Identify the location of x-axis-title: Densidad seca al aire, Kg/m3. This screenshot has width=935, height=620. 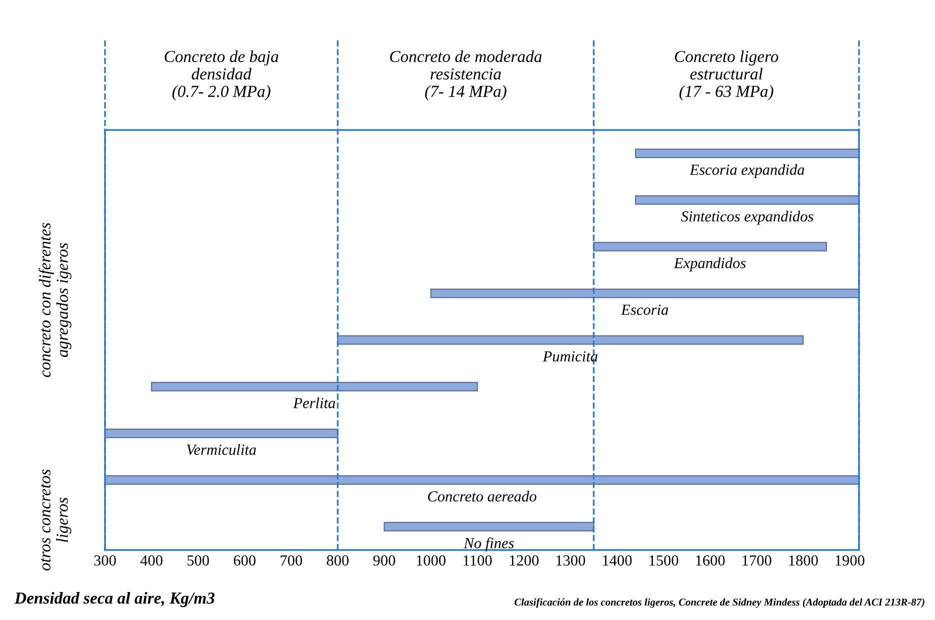
(114, 600).